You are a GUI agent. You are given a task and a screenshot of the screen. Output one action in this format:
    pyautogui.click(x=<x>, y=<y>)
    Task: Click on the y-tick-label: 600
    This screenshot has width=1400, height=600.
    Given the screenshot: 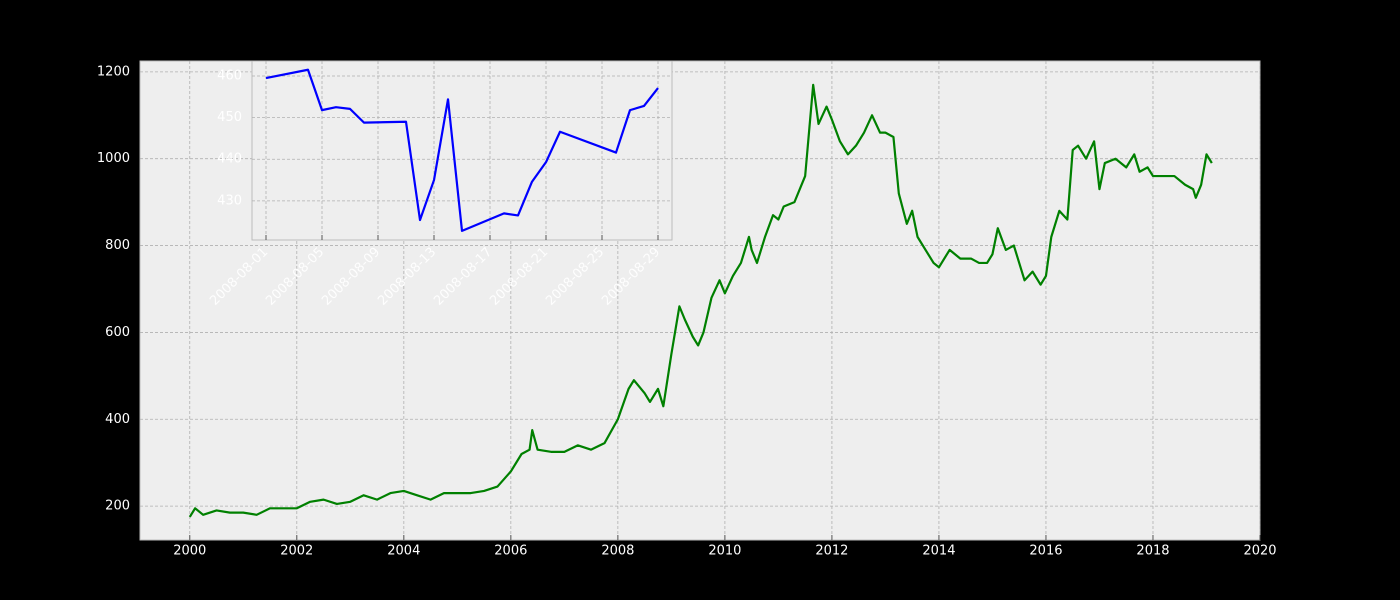 What is the action you would take?
    pyautogui.click(x=117, y=332)
    